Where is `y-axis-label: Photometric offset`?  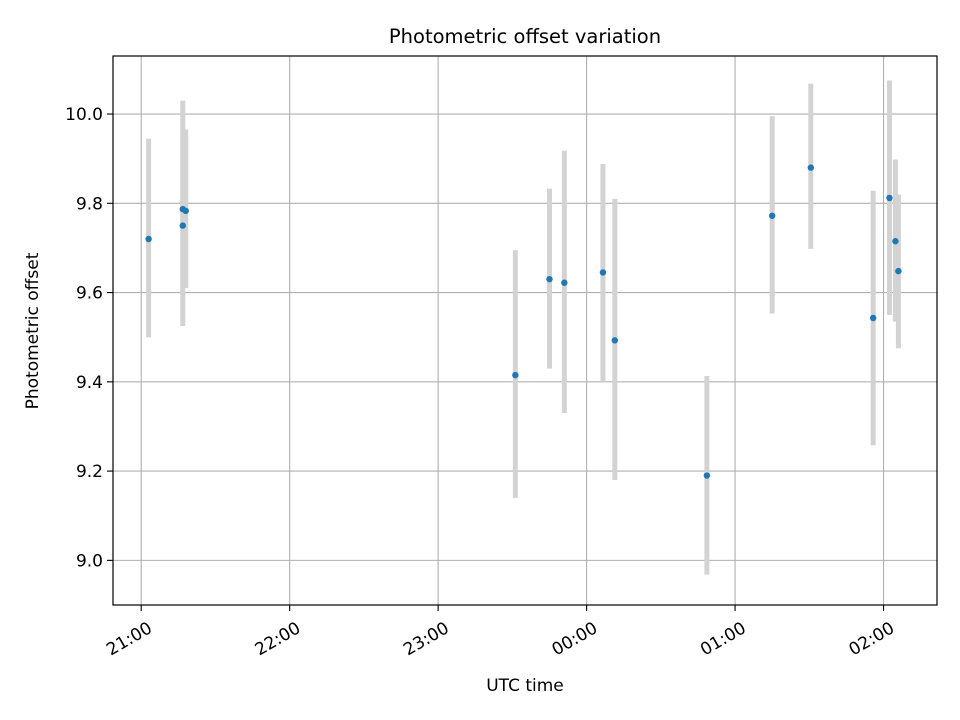
y-axis-label: Photometric offset is located at coordinates (33, 330).